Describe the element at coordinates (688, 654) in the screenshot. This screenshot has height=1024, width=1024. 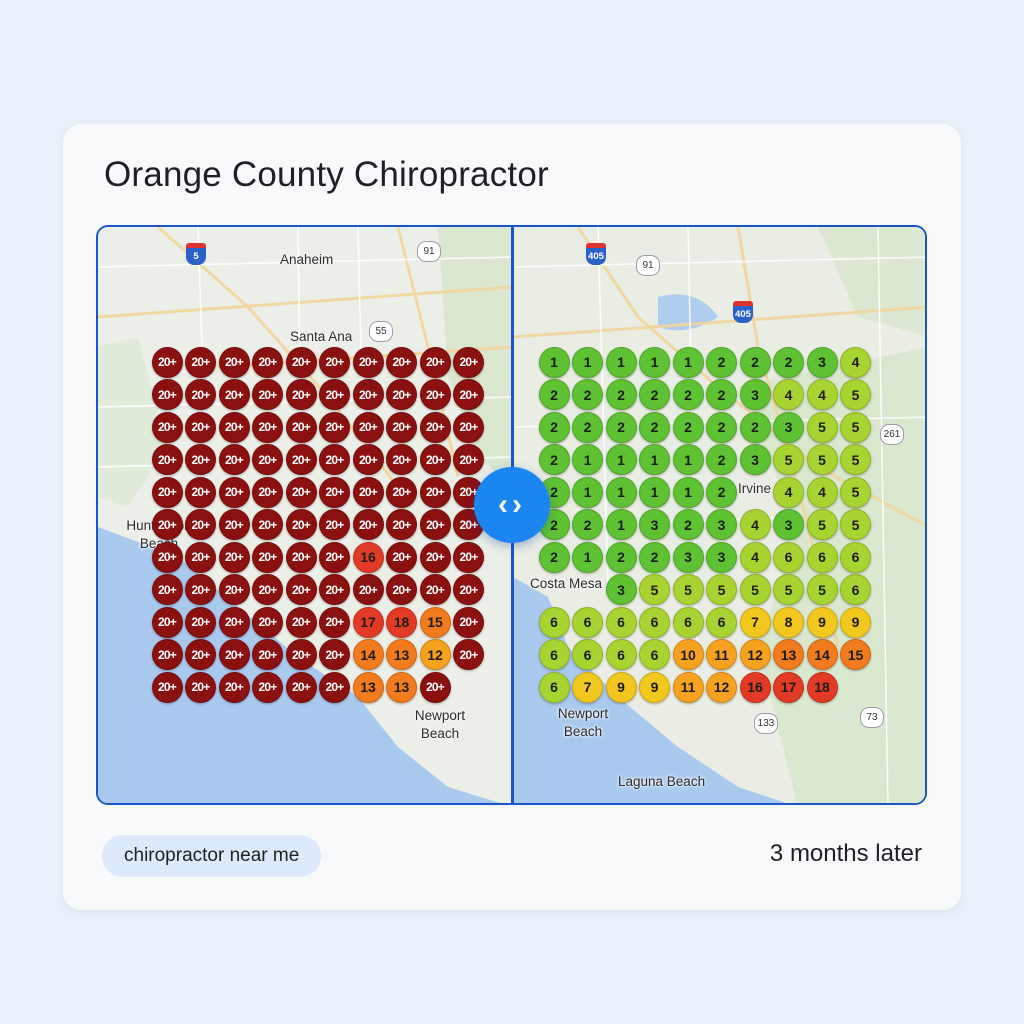
I see `rank-pin: 10` at that location.